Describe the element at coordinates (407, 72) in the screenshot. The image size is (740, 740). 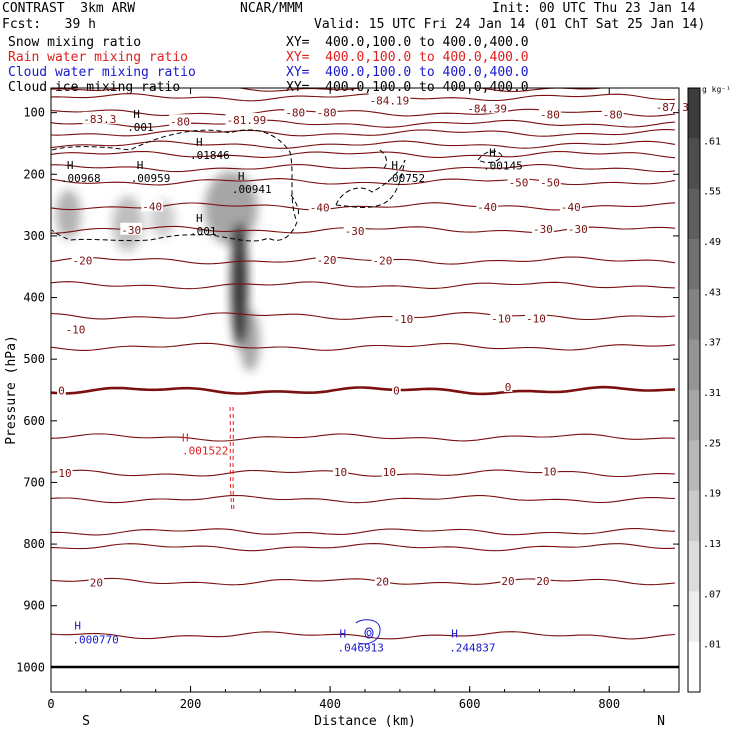
I see `legend-cloud-water-xy: XY= 400.0,100.0 to 400.0,400.0` at that location.